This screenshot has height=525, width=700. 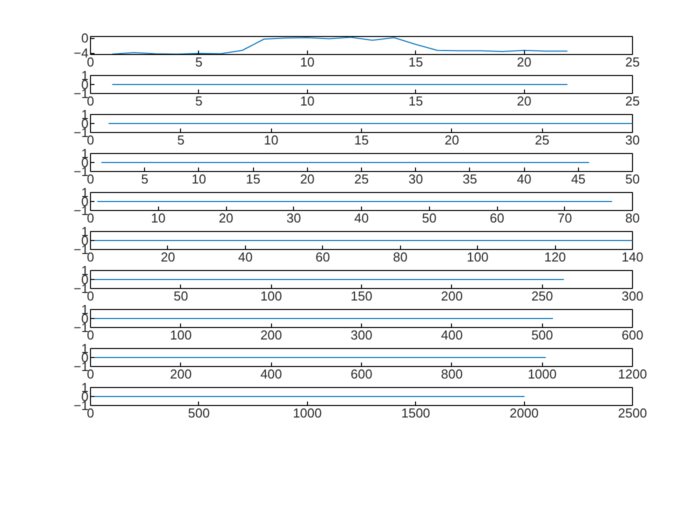 What do you see at coordinates (633, 257) in the screenshot?
I see `x-tick-label: 140` at bounding box center [633, 257].